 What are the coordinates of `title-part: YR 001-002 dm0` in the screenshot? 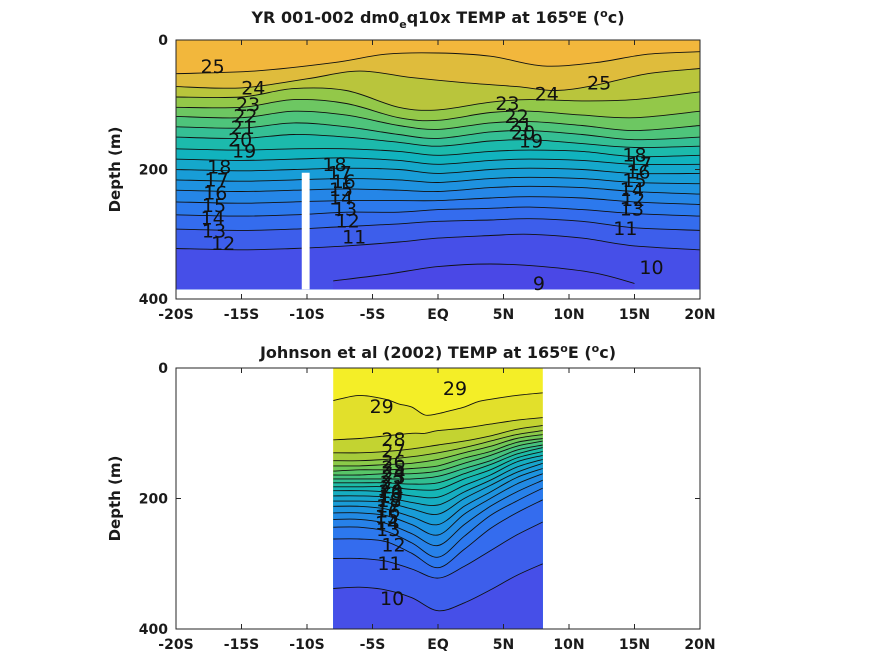 It's located at (324, 17).